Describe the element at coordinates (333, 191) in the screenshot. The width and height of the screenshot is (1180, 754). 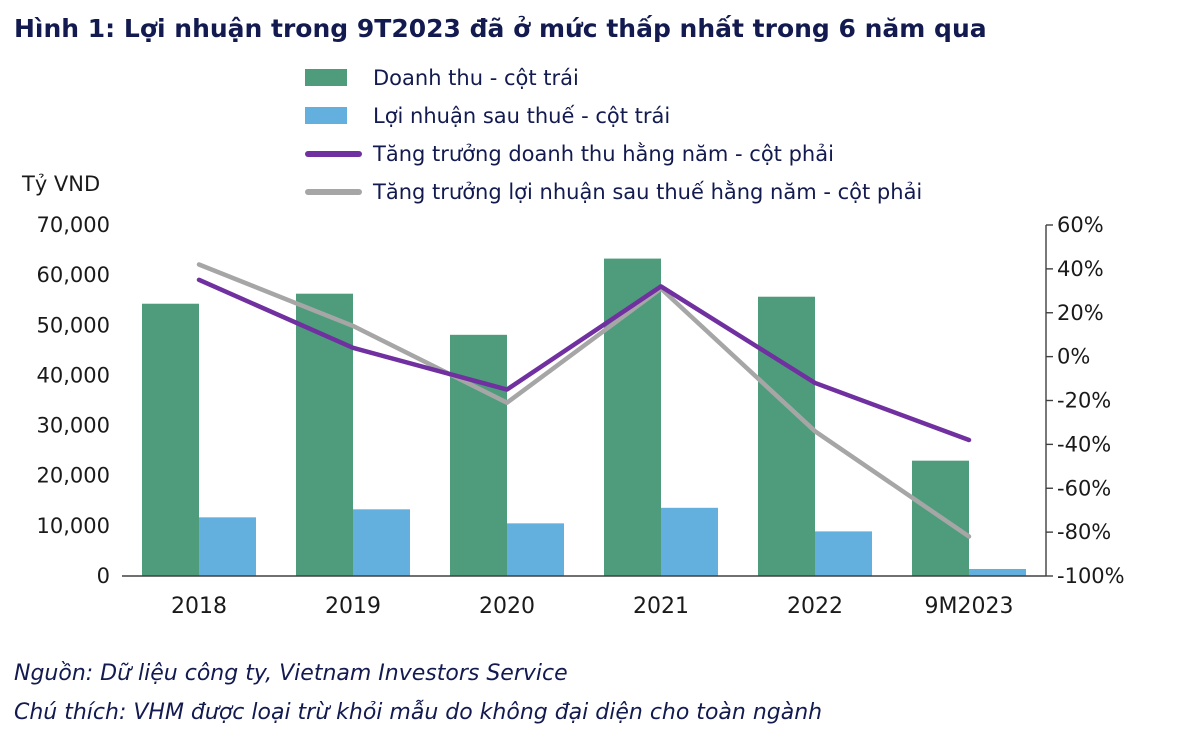
I see `profit-growth-line-swatch-icon` at that location.